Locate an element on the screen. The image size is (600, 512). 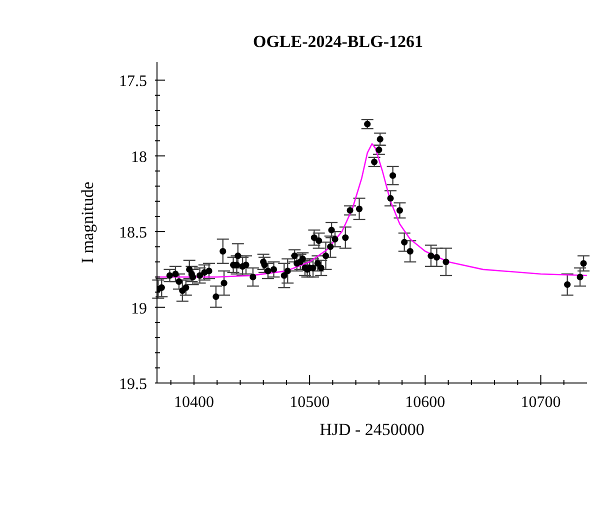
y-tick-label: 18 is located at coordinates (139, 157).